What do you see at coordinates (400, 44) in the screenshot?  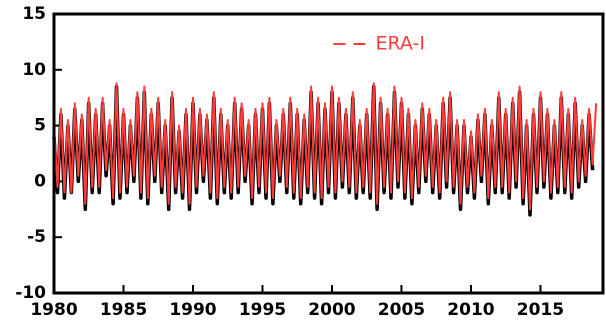 I see `legend-label: ERA-I` at bounding box center [400, 44].